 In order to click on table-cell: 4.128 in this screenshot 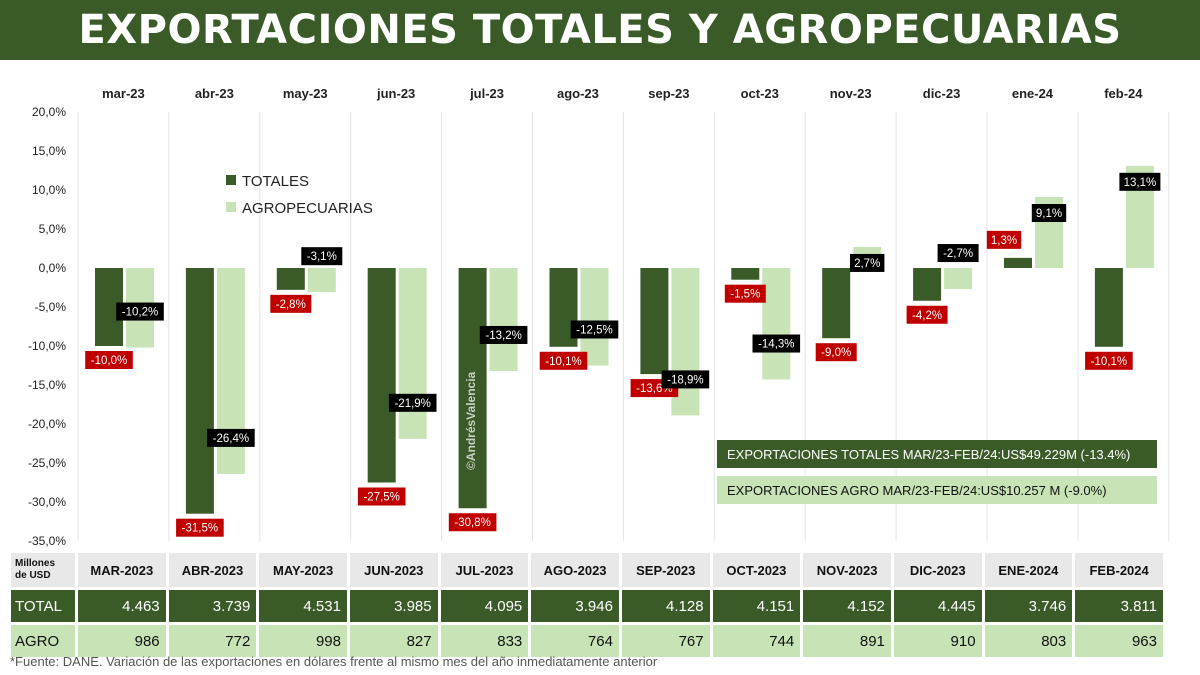, I will do `click(665, 604)`.